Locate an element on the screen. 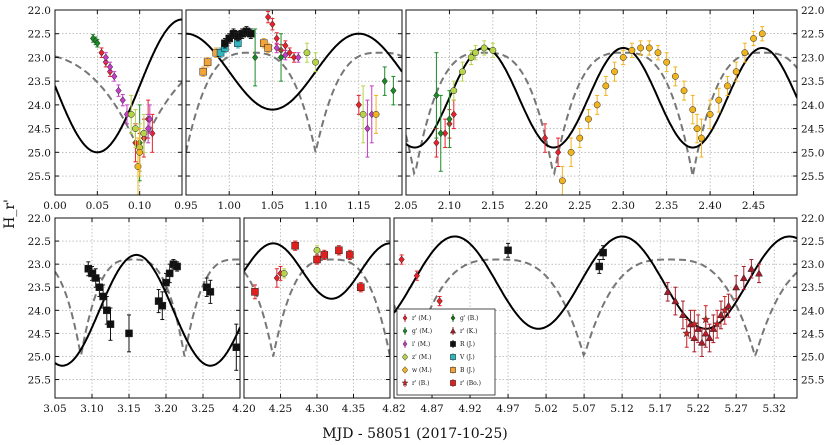 The image size is (830, 445). x-tick-label: 3.05 is located at coordinates (54, 409).